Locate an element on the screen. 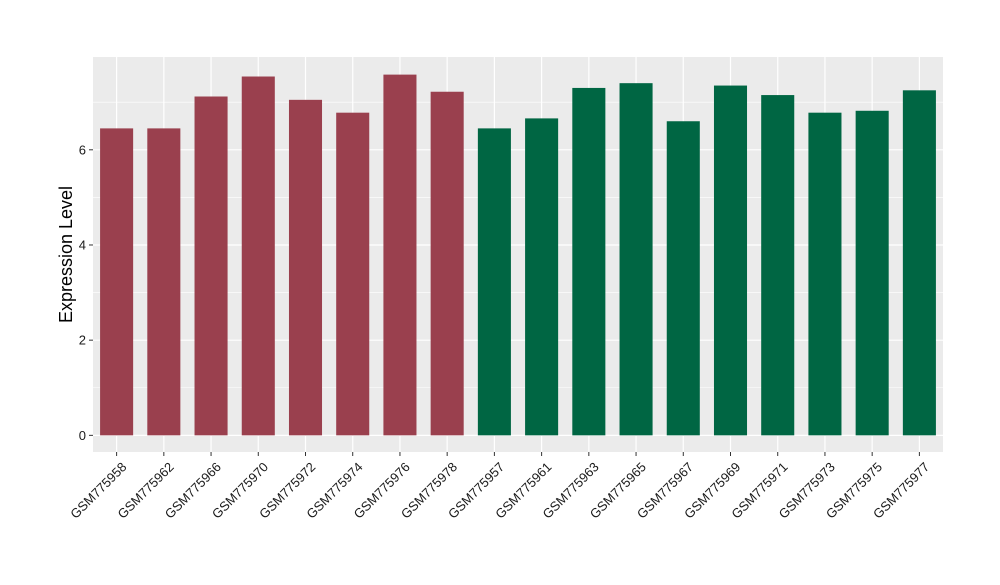 The width and height of the screenshot is (1000, 585). bar-GSM775958 is located at coordinates (117, 282).